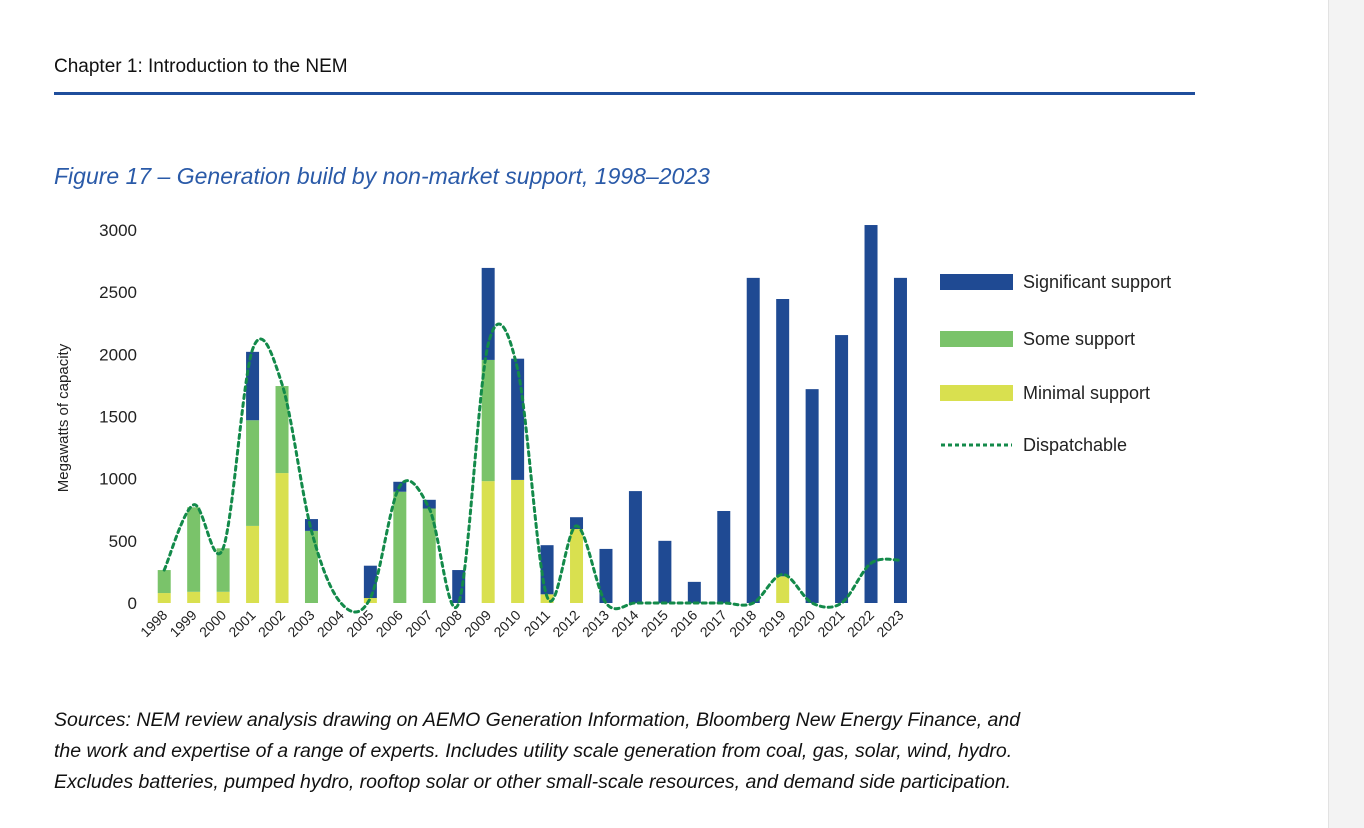 This screenshot has width=1364, height=828. What do you see at coordinates (783, 438) in the screenshot?
I see `bar-significant-support-2019` at bounding box center [783, 438].